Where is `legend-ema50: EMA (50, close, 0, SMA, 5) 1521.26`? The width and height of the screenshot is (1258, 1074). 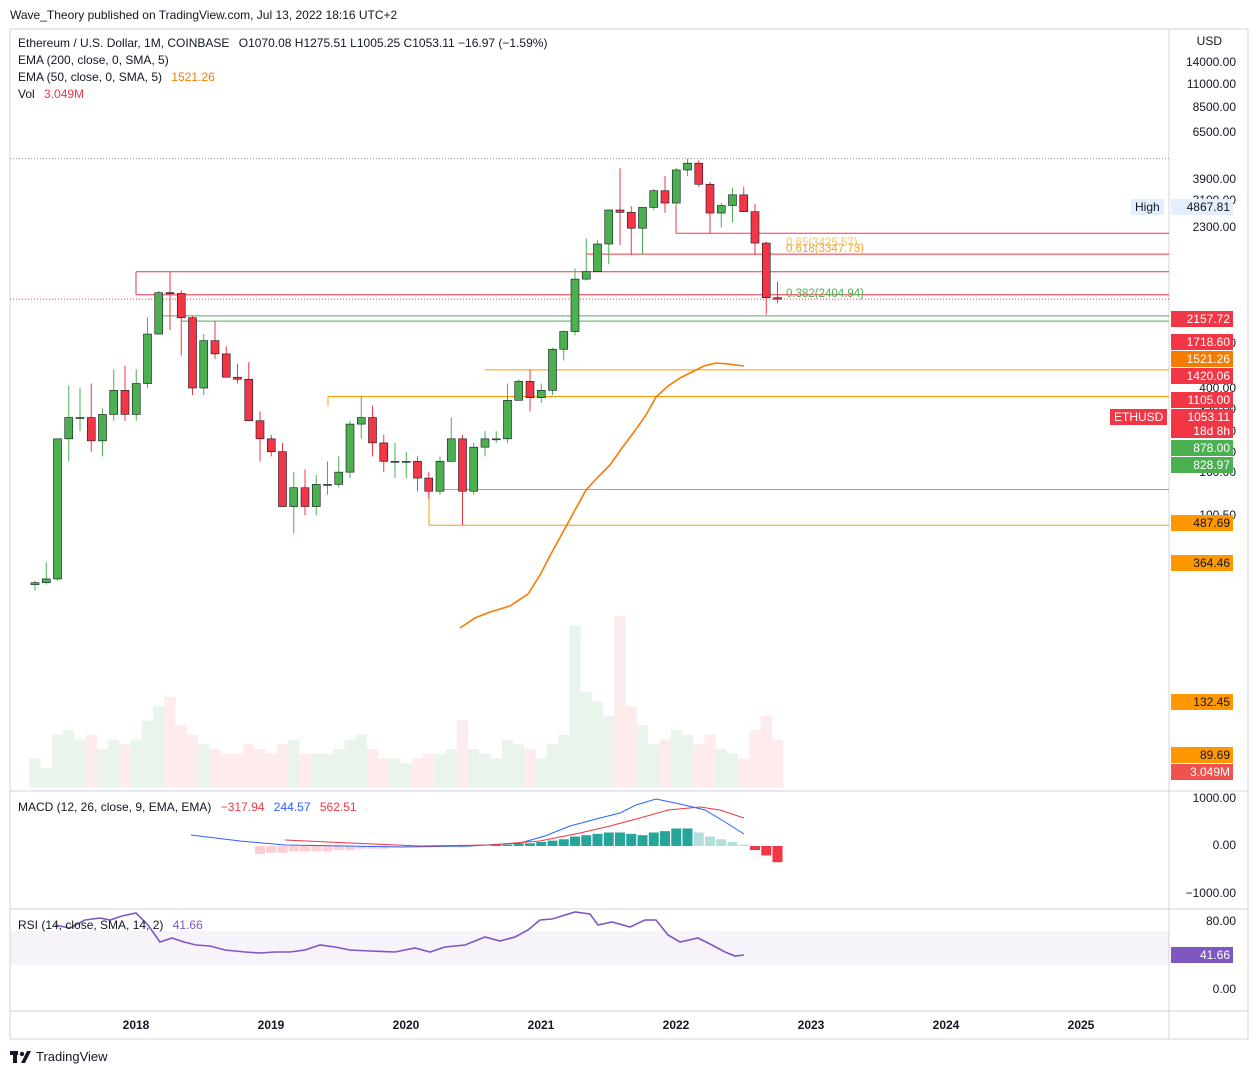
legend-ema50: EMA (50, close, 0, SMA, 5) 1521.26 is located at coordinates (116, 77).